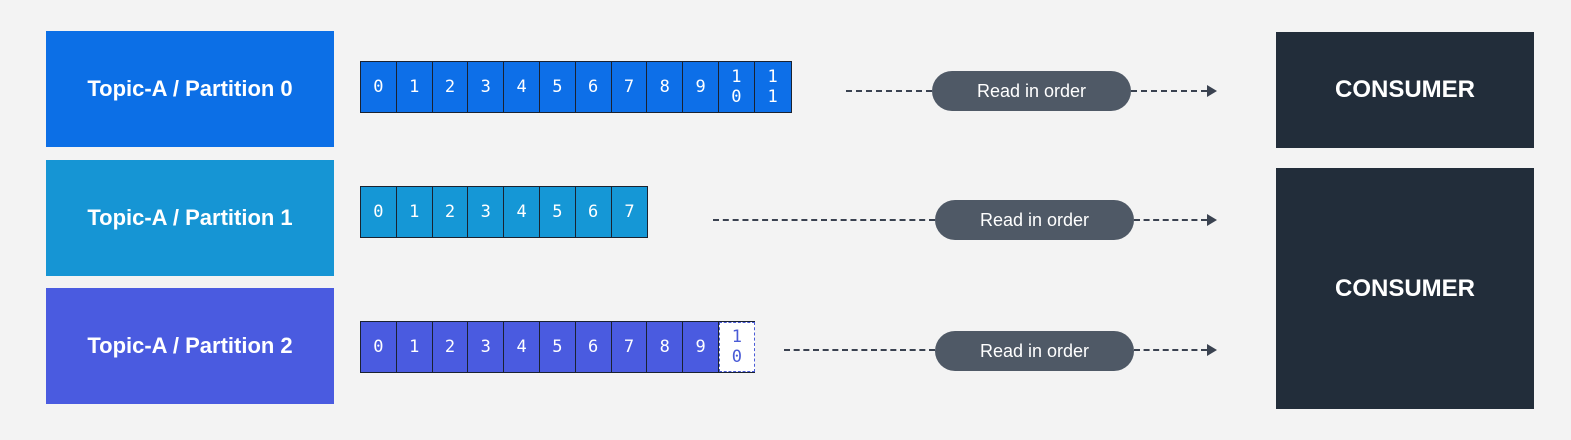  I want to click on partition-0-arrow-in, so click(889, 92).